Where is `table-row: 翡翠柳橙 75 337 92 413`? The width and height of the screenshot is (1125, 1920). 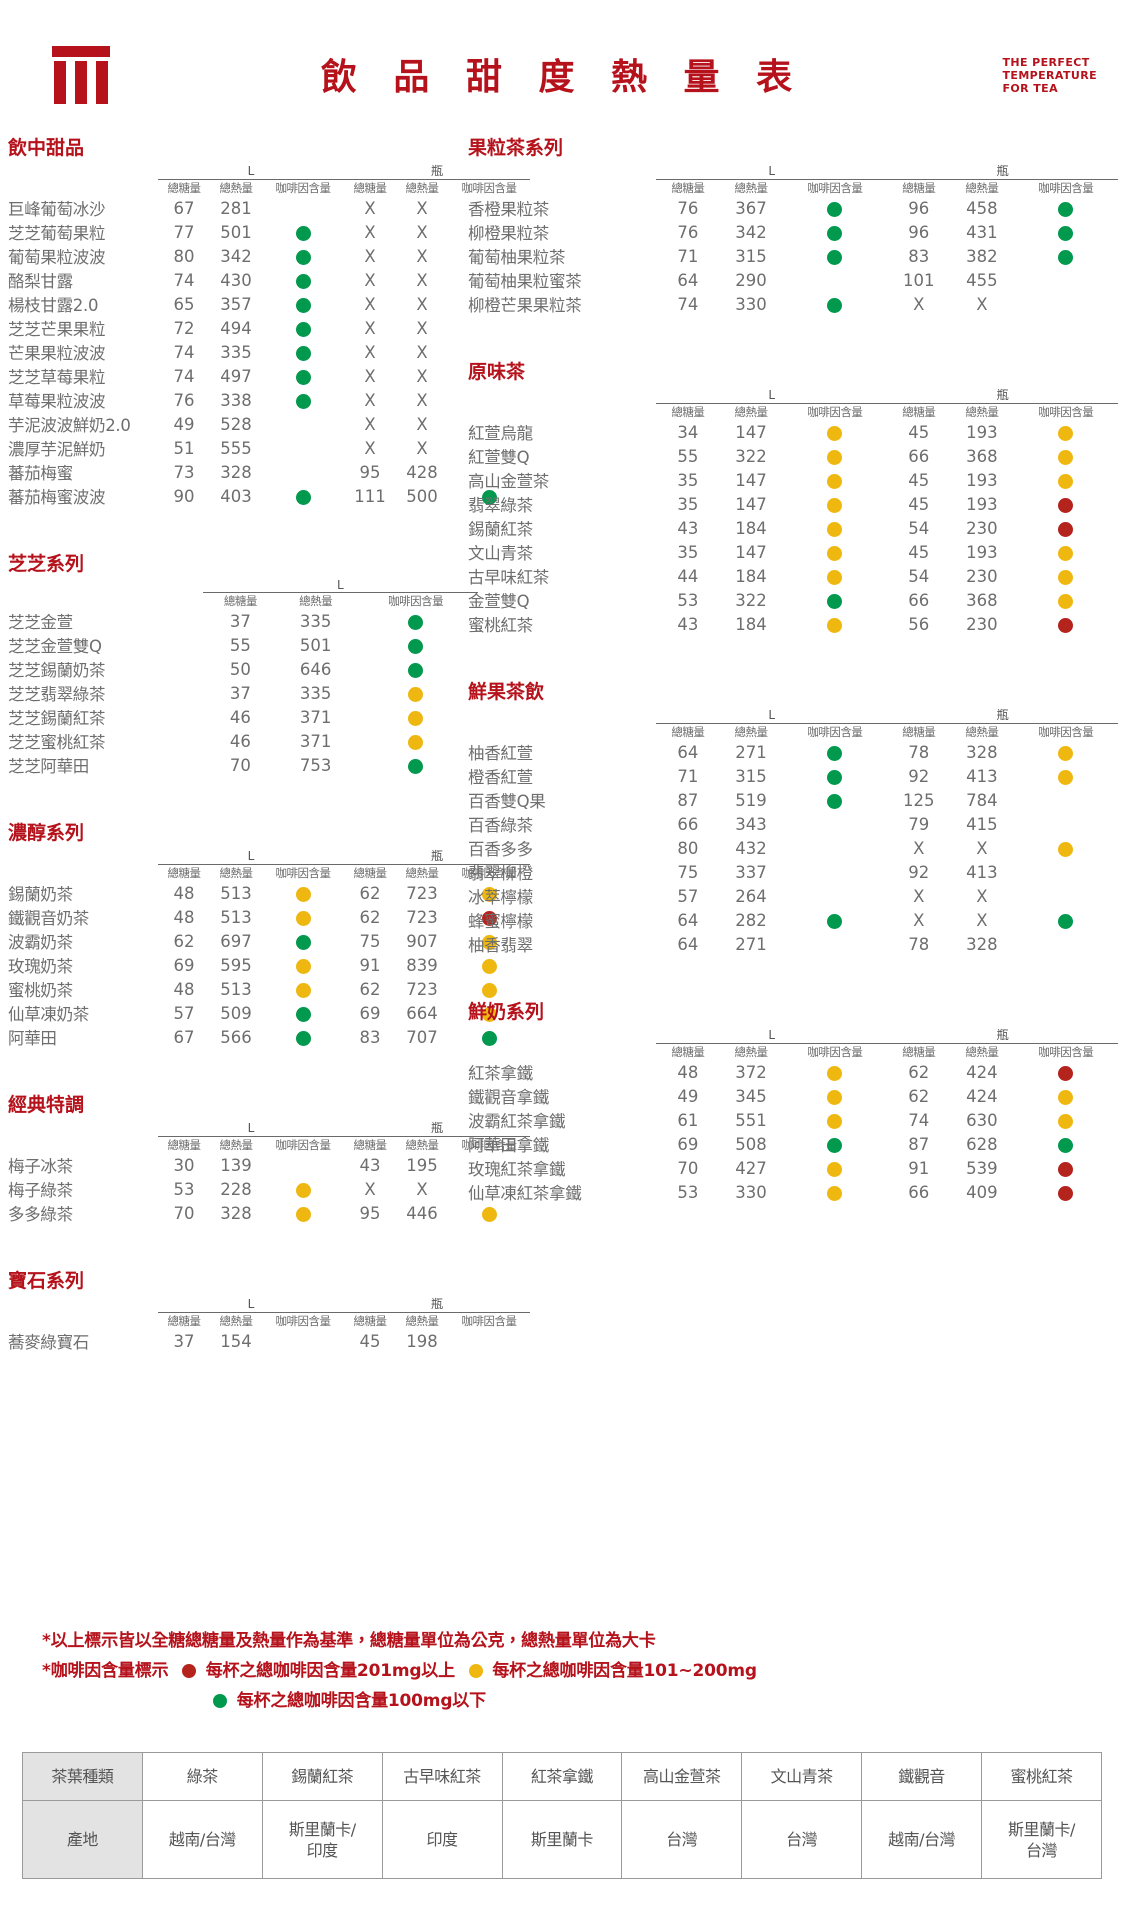 table-row: 翡翠柳橙 75 337 92 413 is located at coordinates (793, 872).